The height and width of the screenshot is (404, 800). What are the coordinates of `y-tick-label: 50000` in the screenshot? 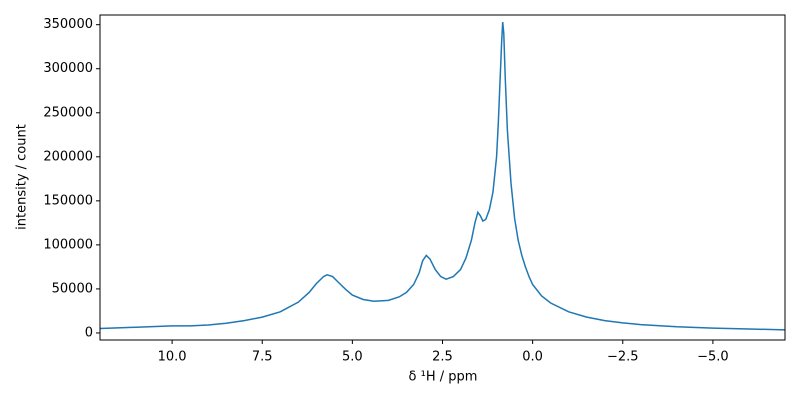 It's located at (72, 288).